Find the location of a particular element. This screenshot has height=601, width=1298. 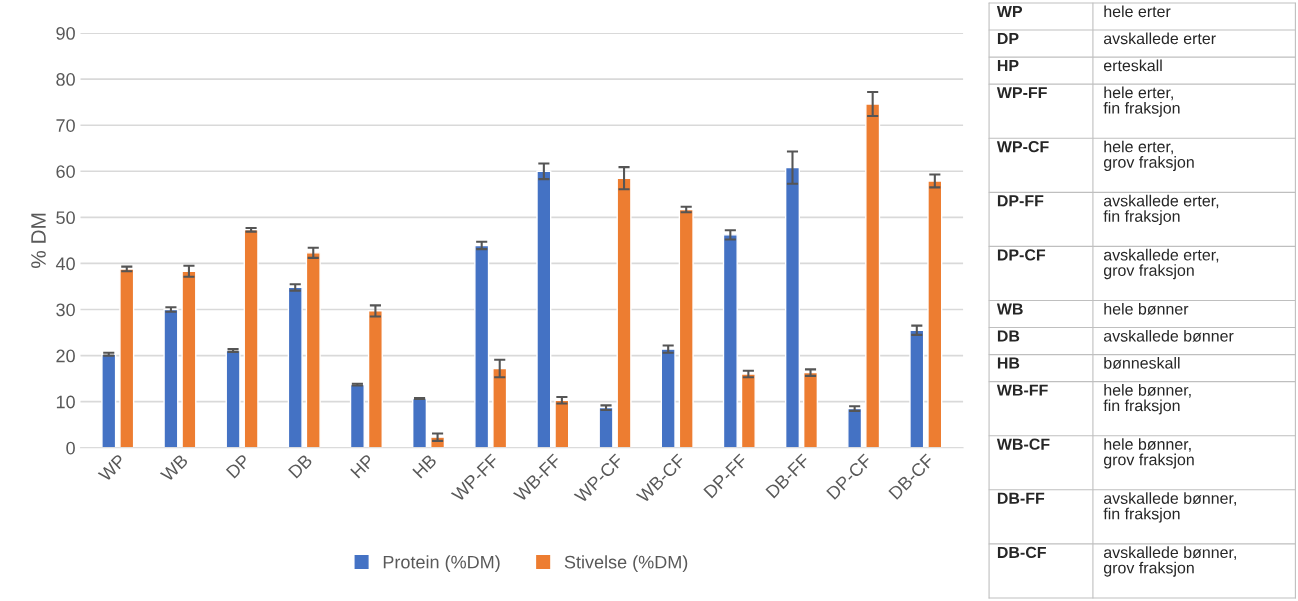

text: avskallede erter is located at coordinates (1159, 38).